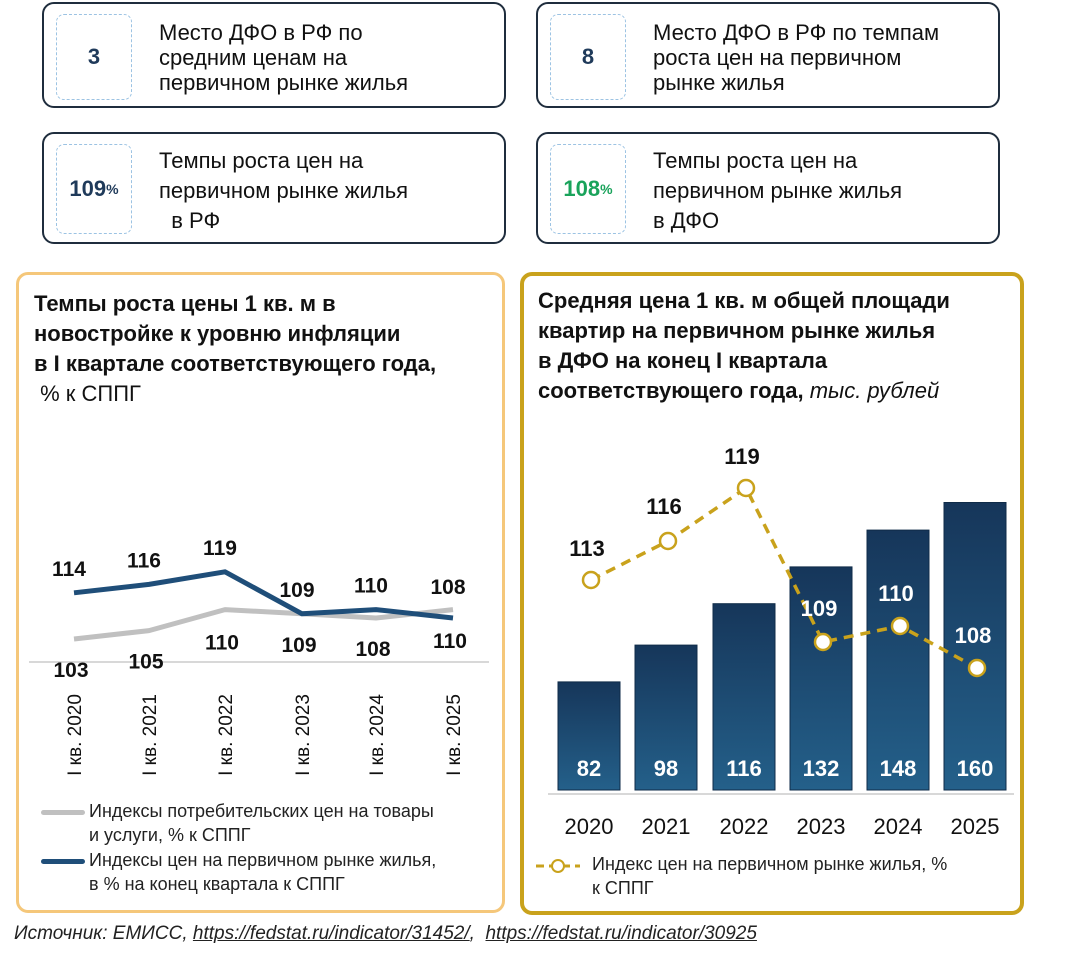  What do you see at coordinates (582, 188) in the screenshot?
I see `kpi-value: 108` at bounding box center [582, 188].